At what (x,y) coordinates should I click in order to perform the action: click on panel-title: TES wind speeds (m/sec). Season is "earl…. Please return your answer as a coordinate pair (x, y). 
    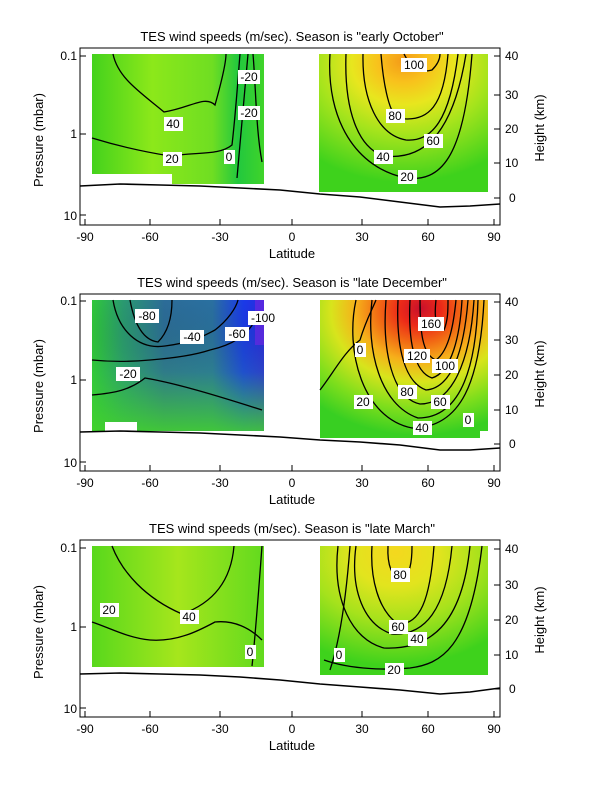
    Looking at the image, I should click on (292, 36).